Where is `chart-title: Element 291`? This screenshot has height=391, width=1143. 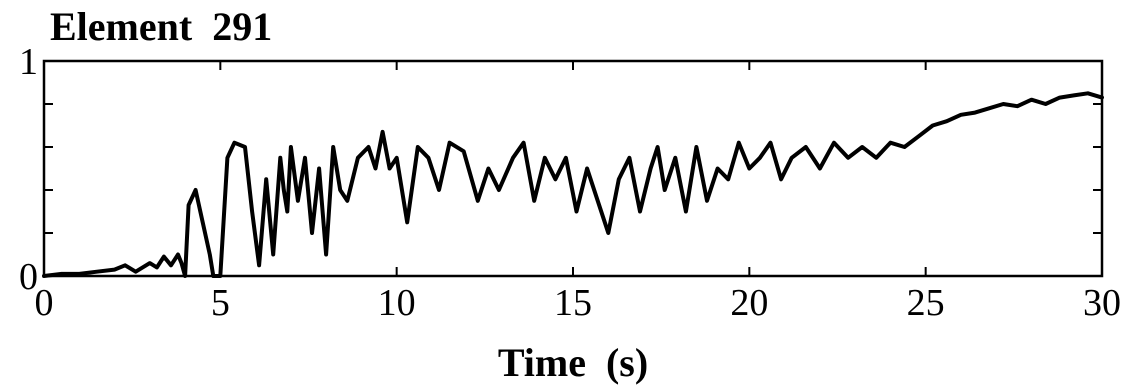
chart-title: Element 291 is located at coordinates (161, 26).